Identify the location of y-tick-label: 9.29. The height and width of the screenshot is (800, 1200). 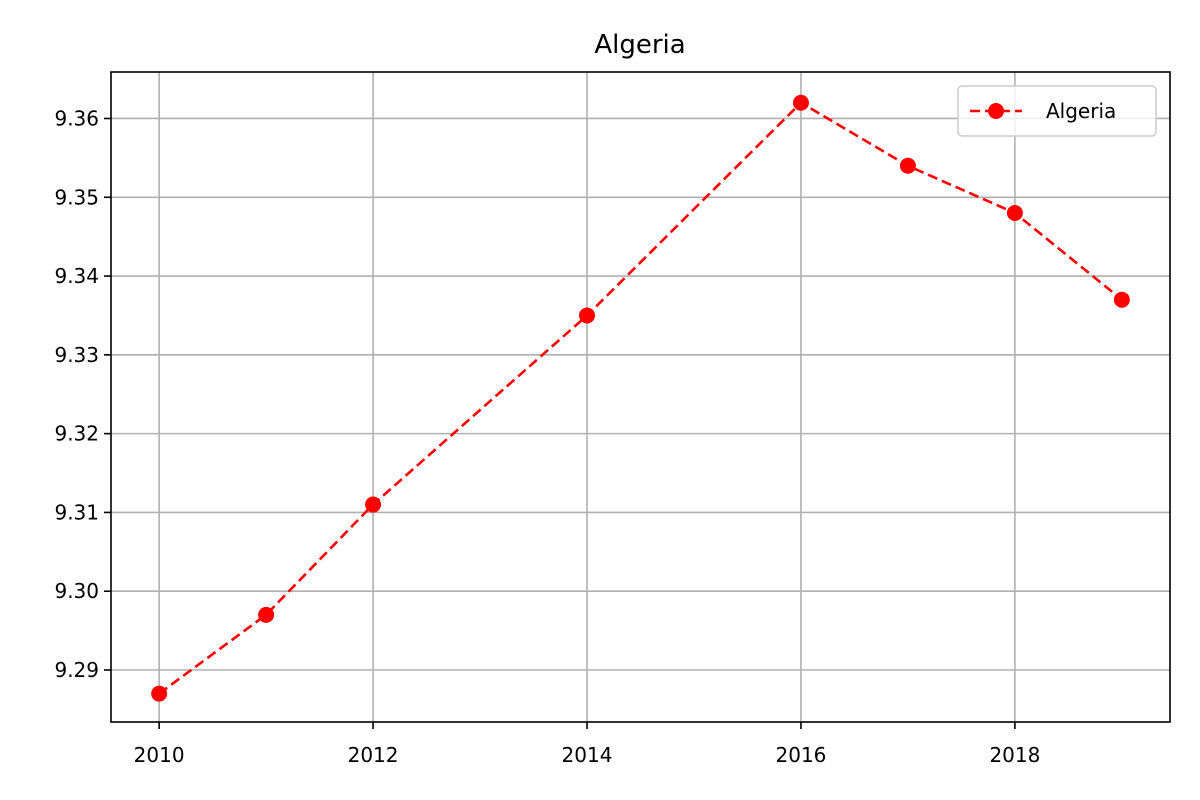
(76, 670).